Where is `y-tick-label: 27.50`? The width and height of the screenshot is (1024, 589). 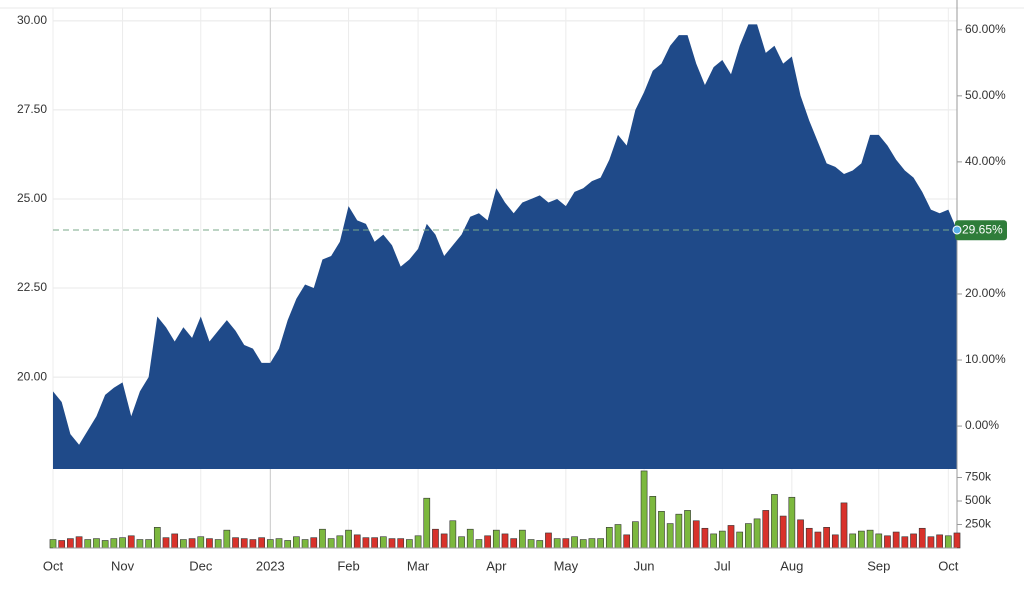
y-tick-label: 27.50 is located at coordinates (32, 109).